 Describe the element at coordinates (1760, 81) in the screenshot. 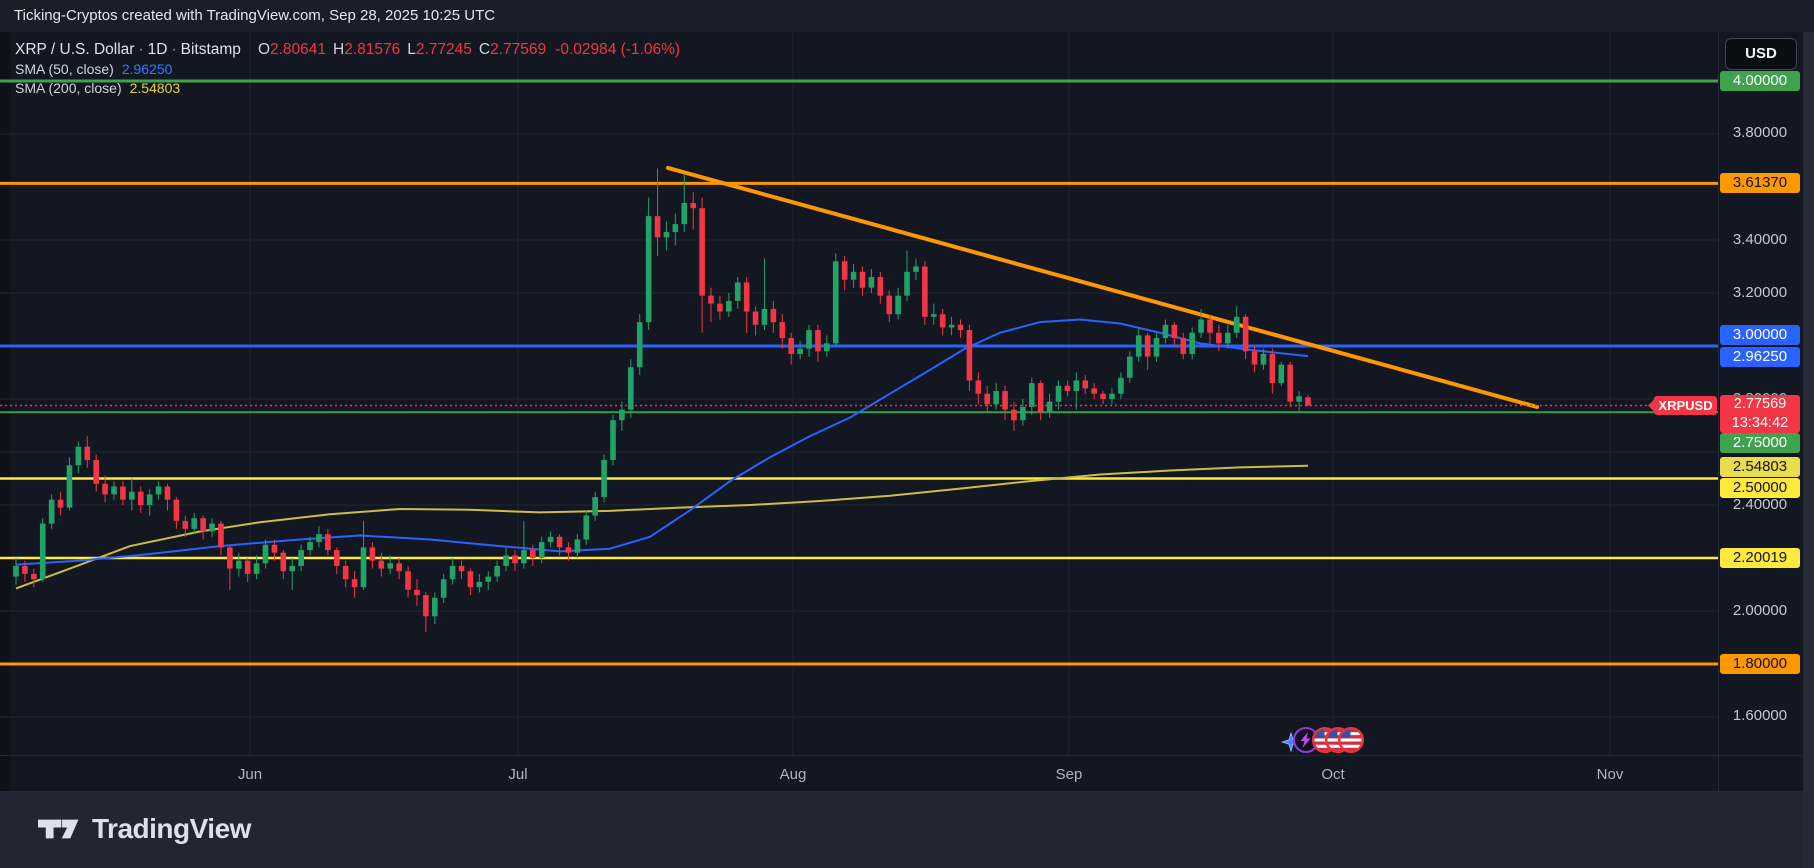

I see `price-level-badge: 4.00000` at that location.